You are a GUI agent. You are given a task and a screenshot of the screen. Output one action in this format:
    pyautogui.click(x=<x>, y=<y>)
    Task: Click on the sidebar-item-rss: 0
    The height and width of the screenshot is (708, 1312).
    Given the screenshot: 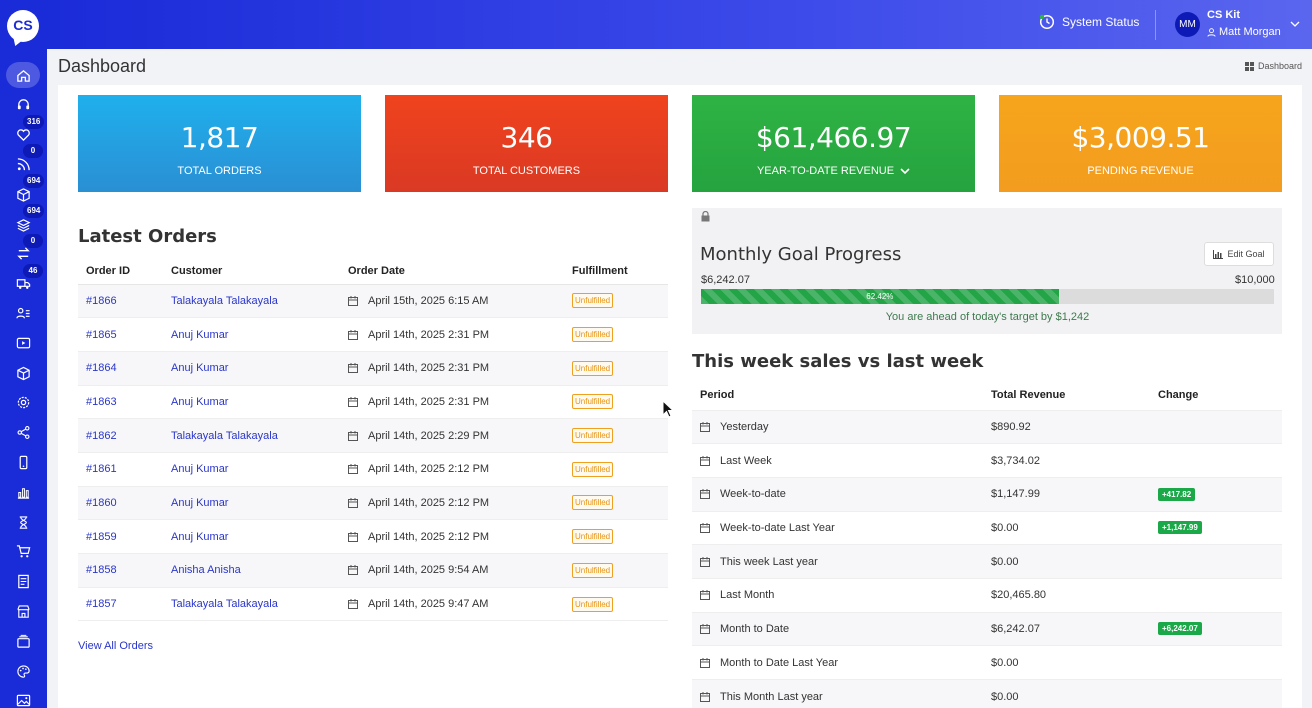 What is the action you would take?
    pyautogui.click(x=24, y=160)
    